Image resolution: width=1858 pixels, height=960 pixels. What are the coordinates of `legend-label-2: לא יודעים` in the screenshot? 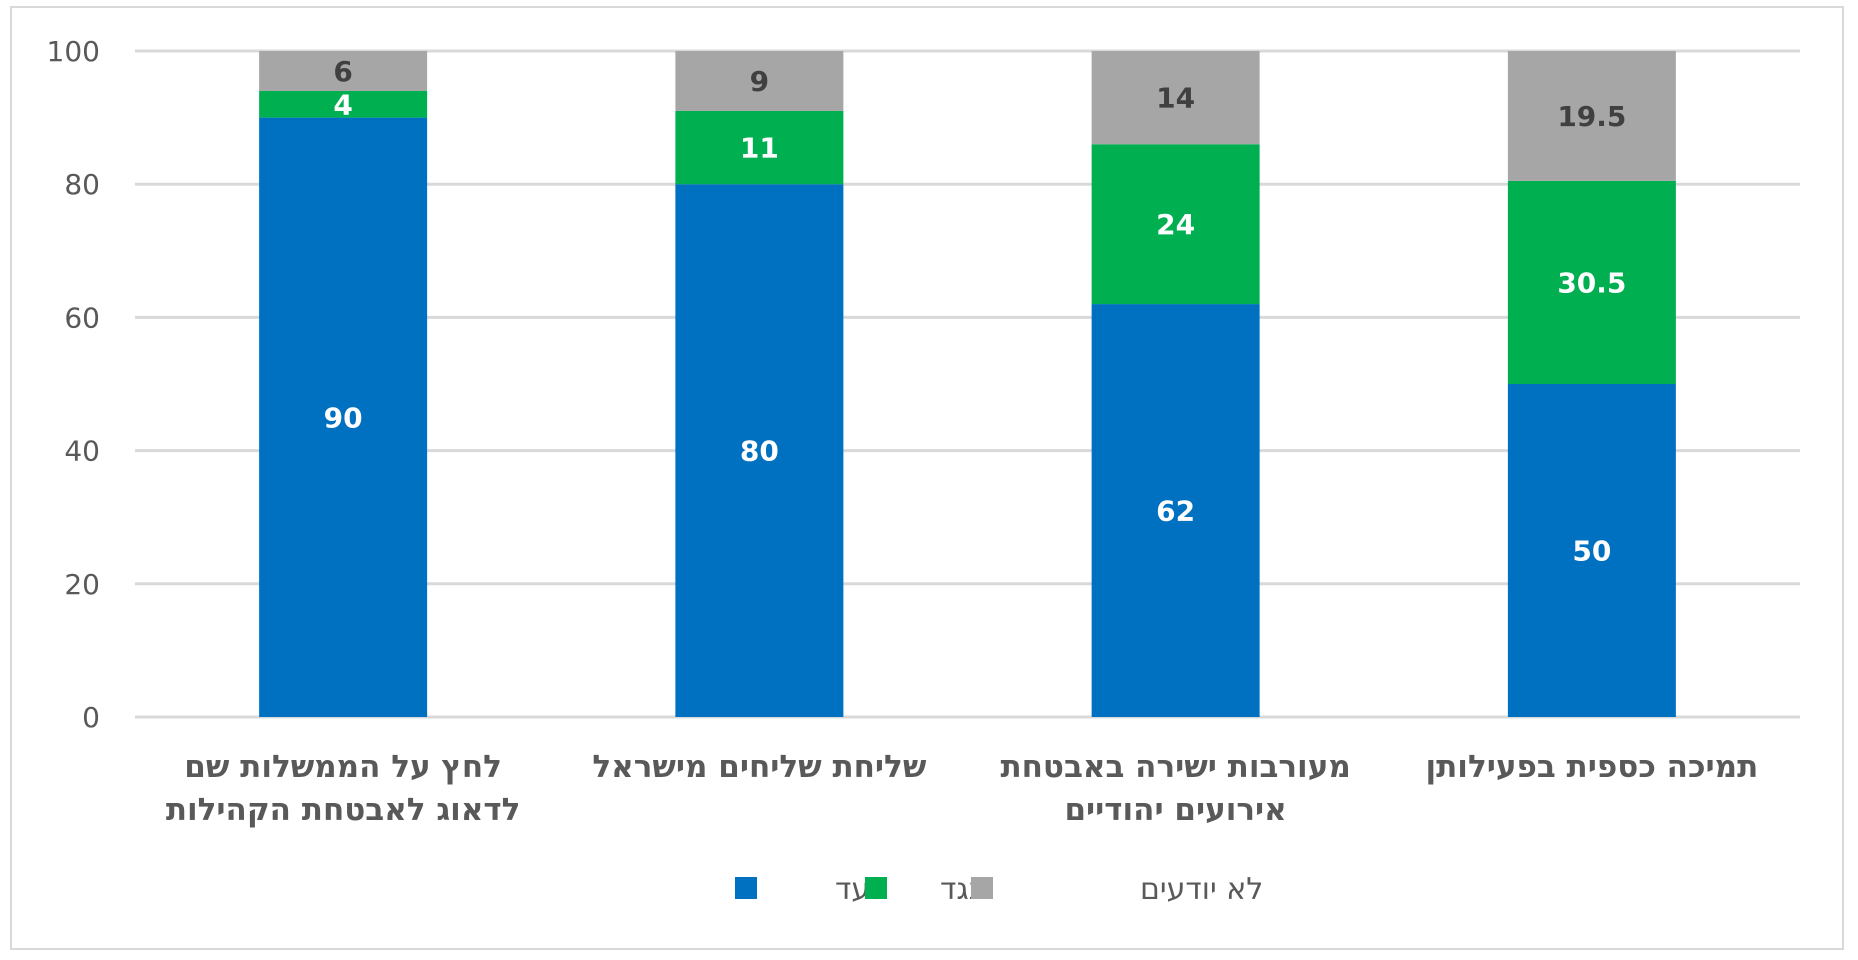 It's located at (1201, 889).